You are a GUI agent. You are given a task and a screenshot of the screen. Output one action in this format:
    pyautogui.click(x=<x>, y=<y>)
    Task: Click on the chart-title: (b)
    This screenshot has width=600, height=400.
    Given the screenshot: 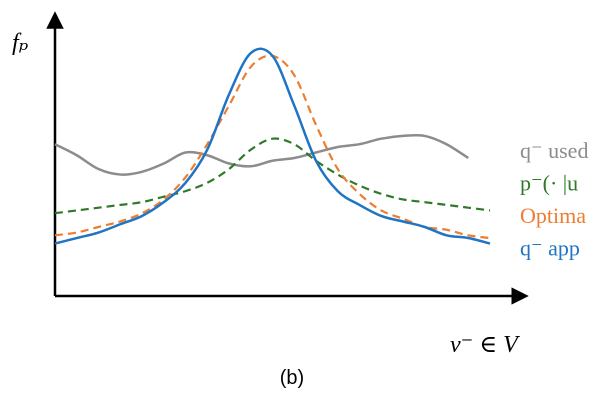 What is the action you would take?
    pyautogui.click(x=292, y=378)
    